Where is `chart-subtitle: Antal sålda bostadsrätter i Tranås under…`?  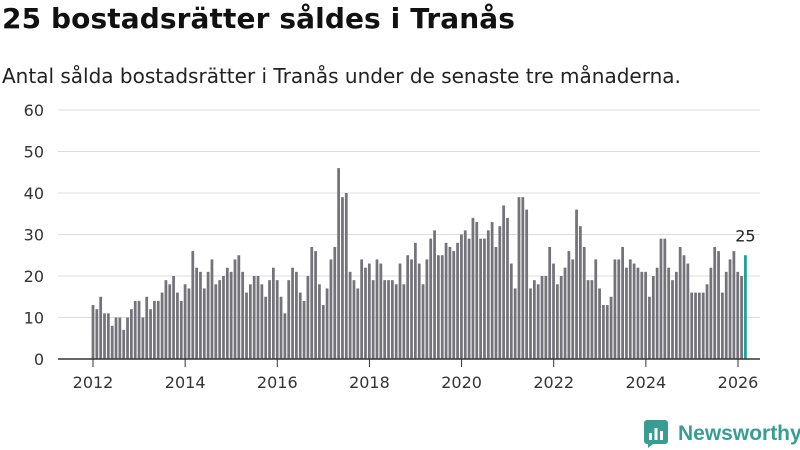 chart-subtitle: Antal sålda bostadsrätter i Tranås under… is located at coordinates (341, 76).